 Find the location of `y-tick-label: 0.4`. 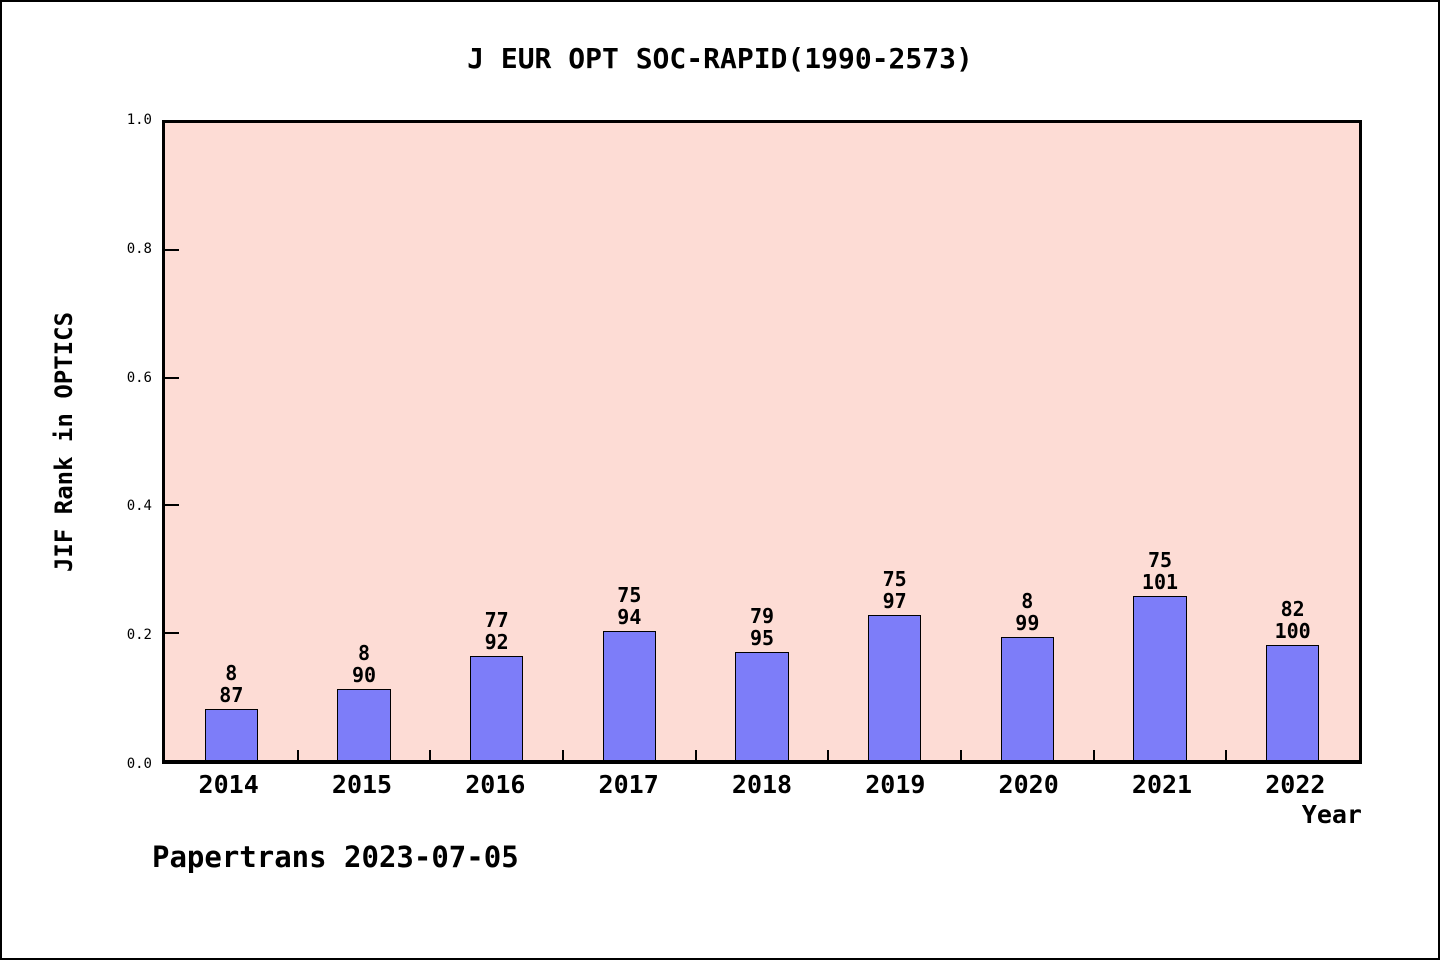

y-tick-label: 0.4 is located at coordinates (139, 506).